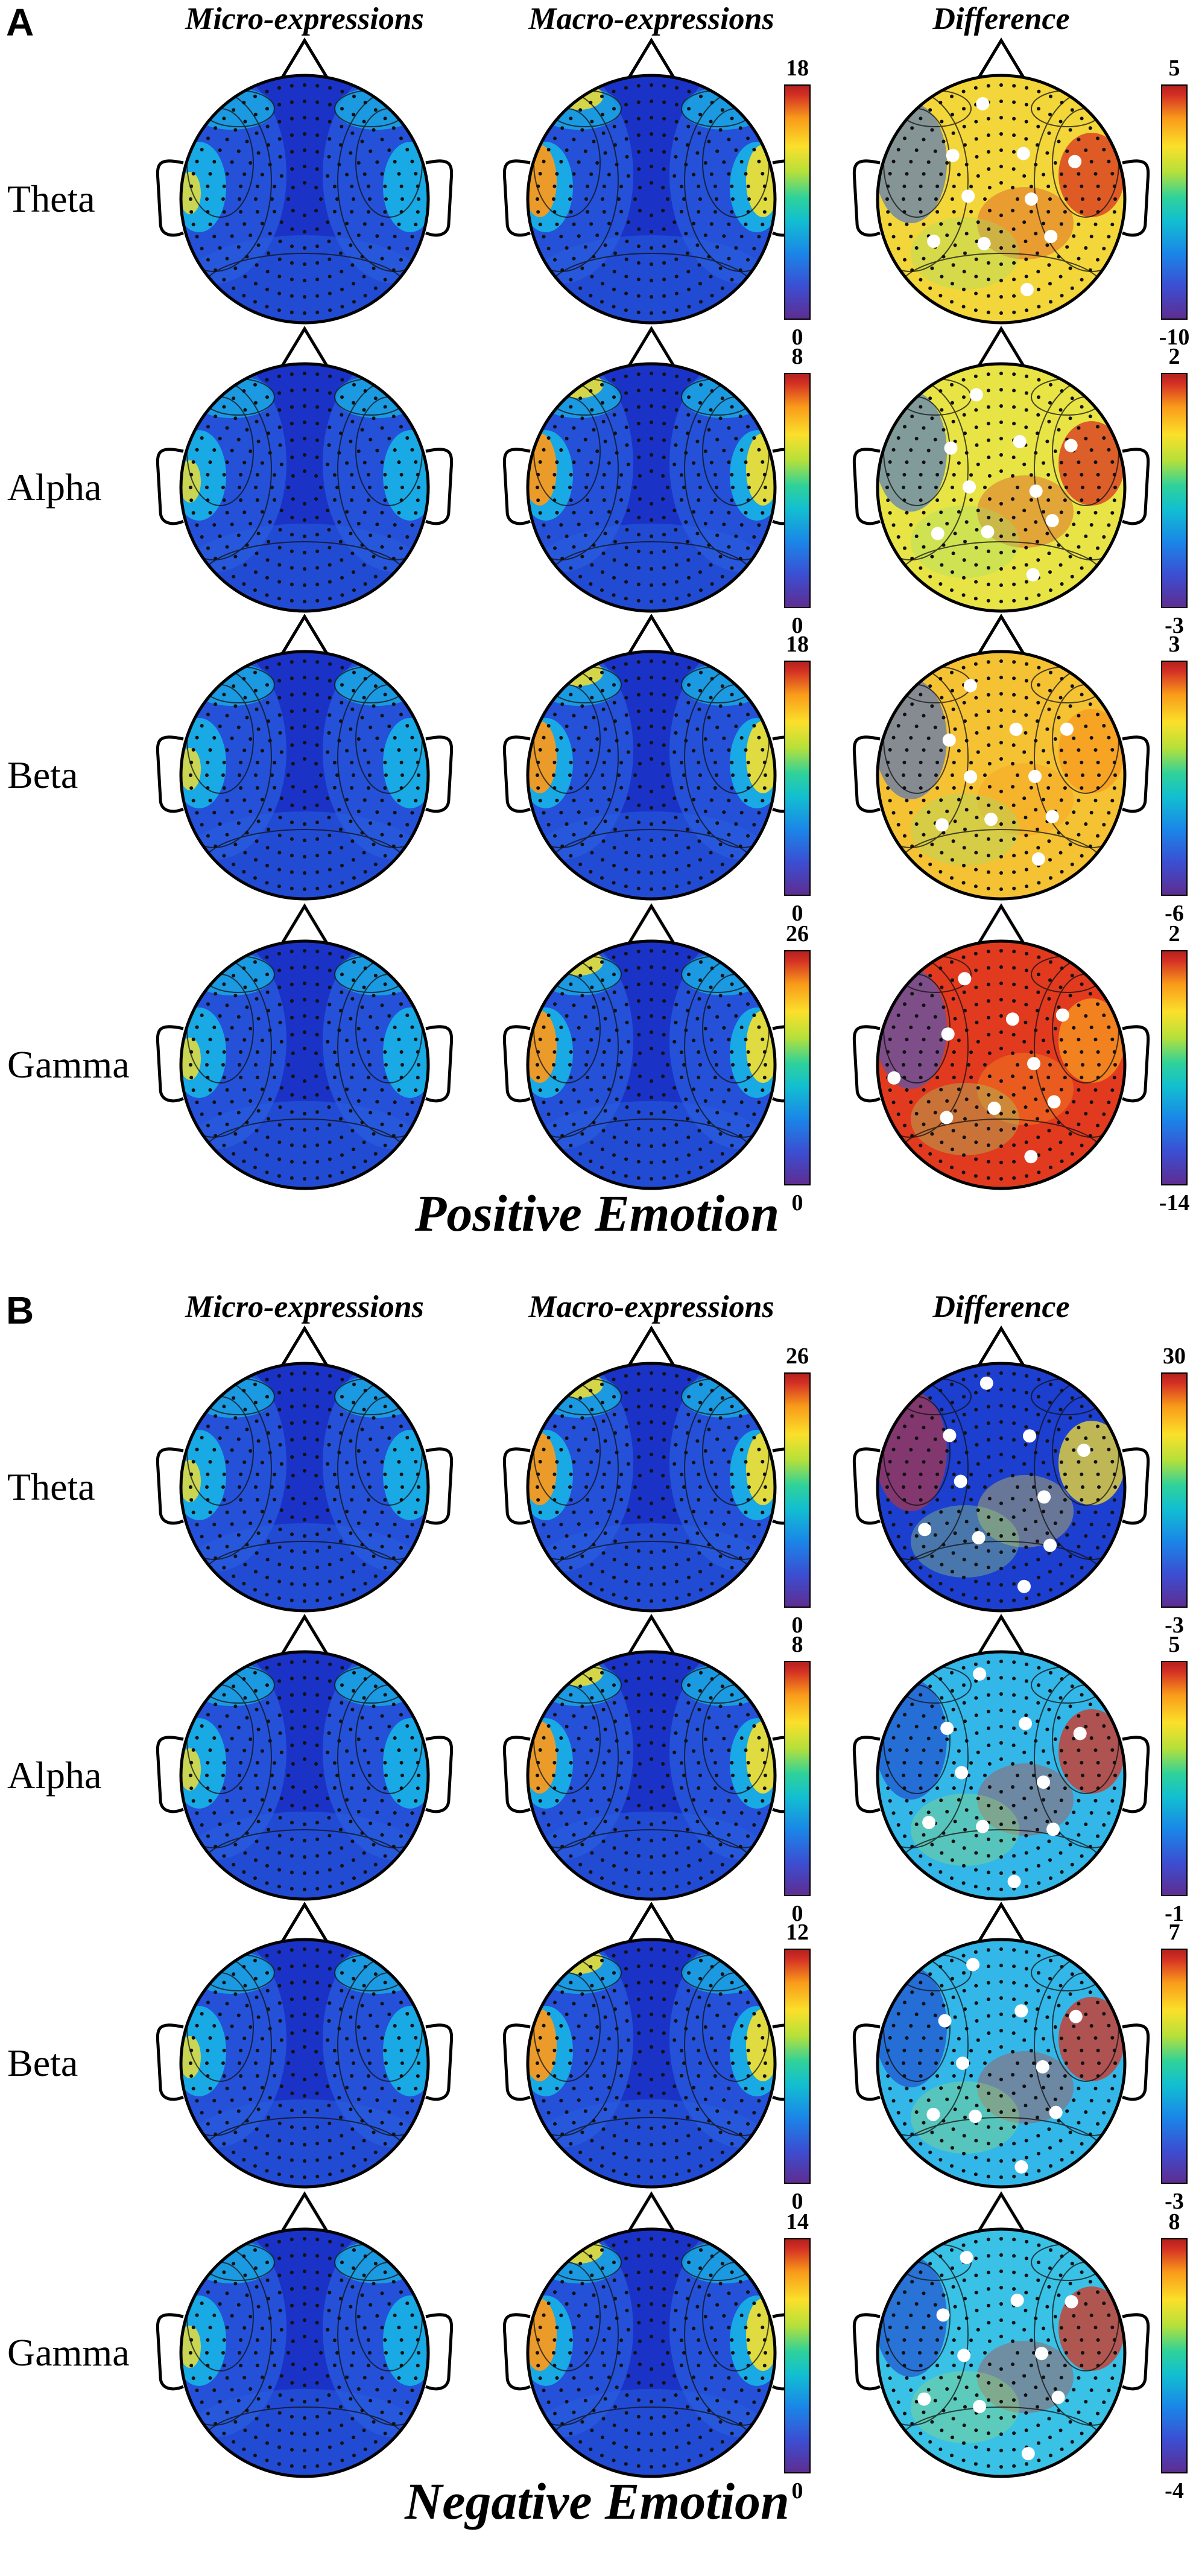  What do you see at coordinates (797, 2222) in the screenshot?
I see `power-colorbar-max-label: 14` at bounding box center [797, 2222].